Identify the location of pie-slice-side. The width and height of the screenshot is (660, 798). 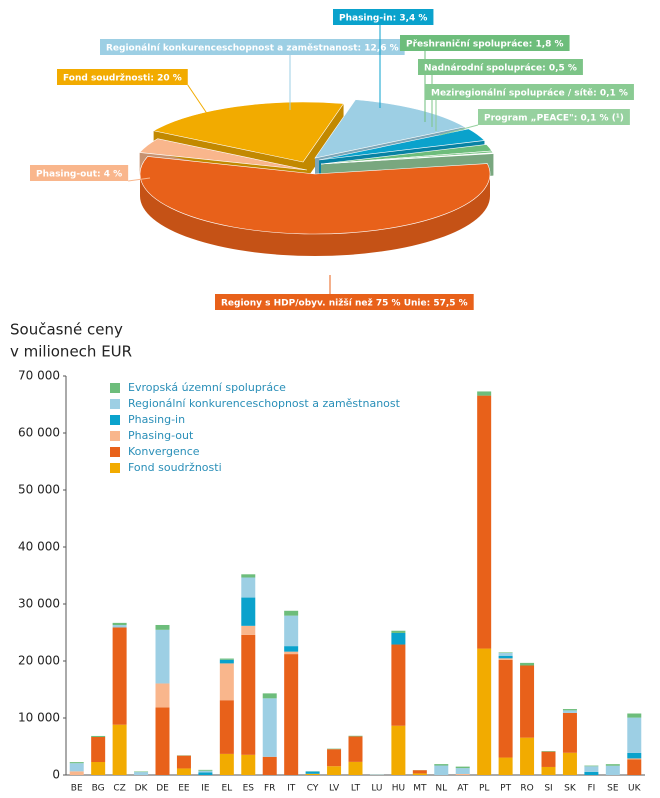
(315, 215).